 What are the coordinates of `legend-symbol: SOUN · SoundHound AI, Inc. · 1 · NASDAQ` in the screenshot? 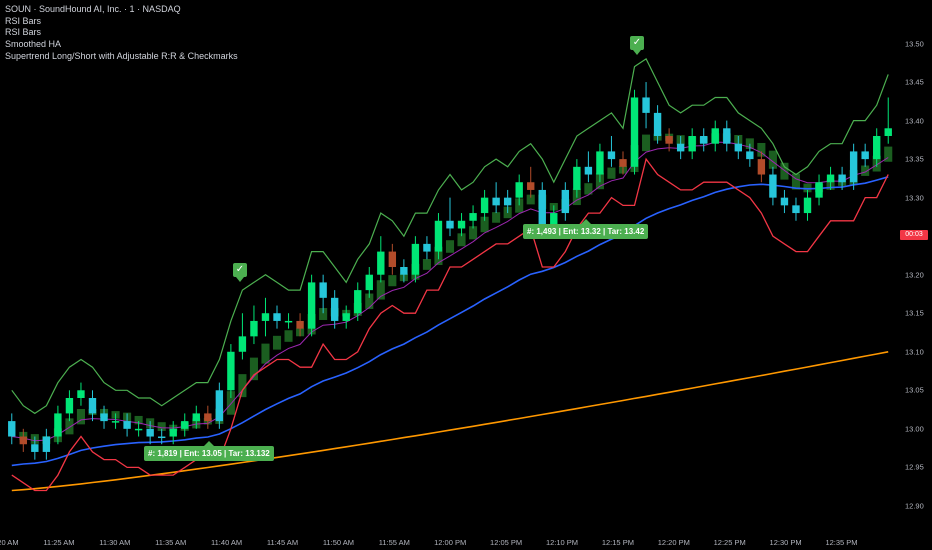 It's located at (93, 9).